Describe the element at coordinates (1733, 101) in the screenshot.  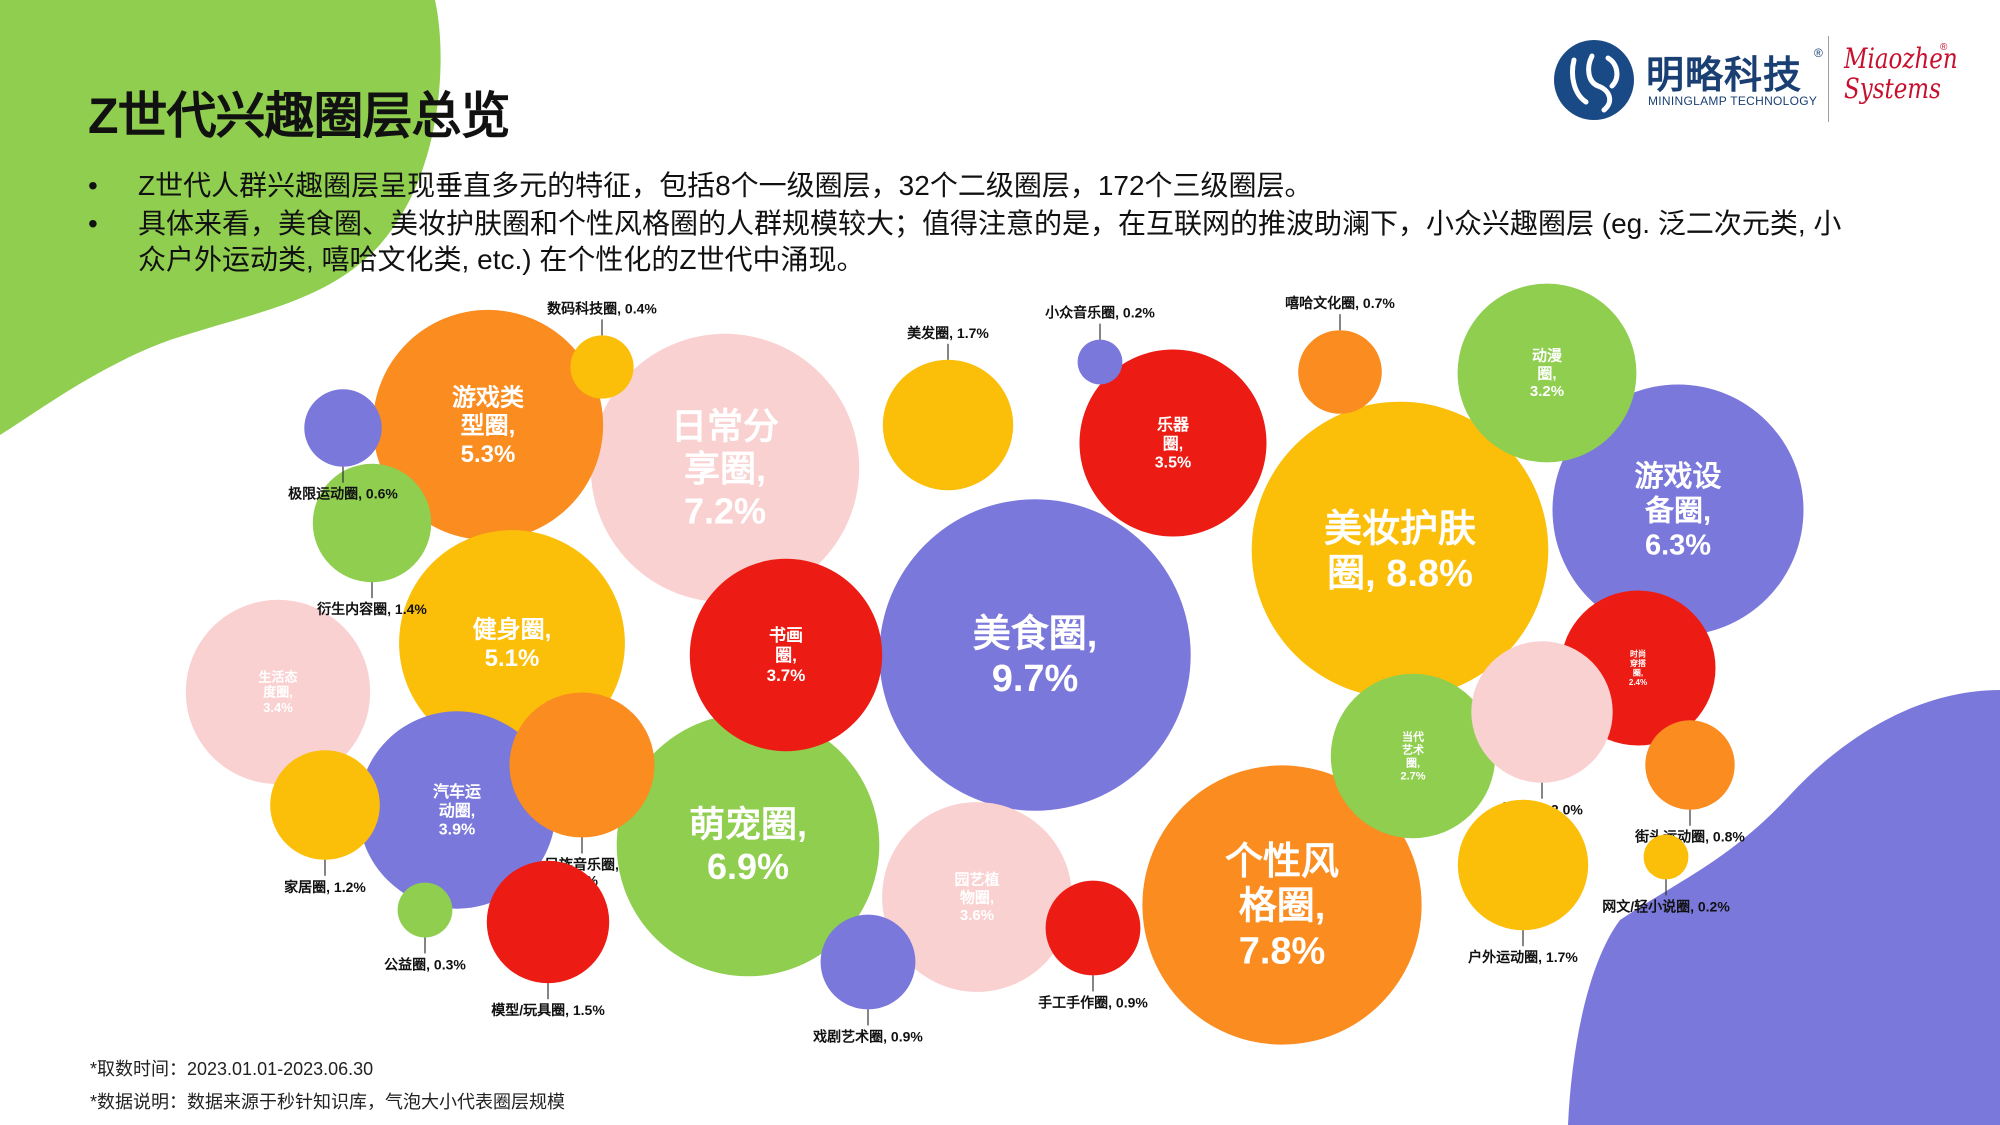
I see `logo-english-name: MININGLAMP TECHNOLOGY` at that location.